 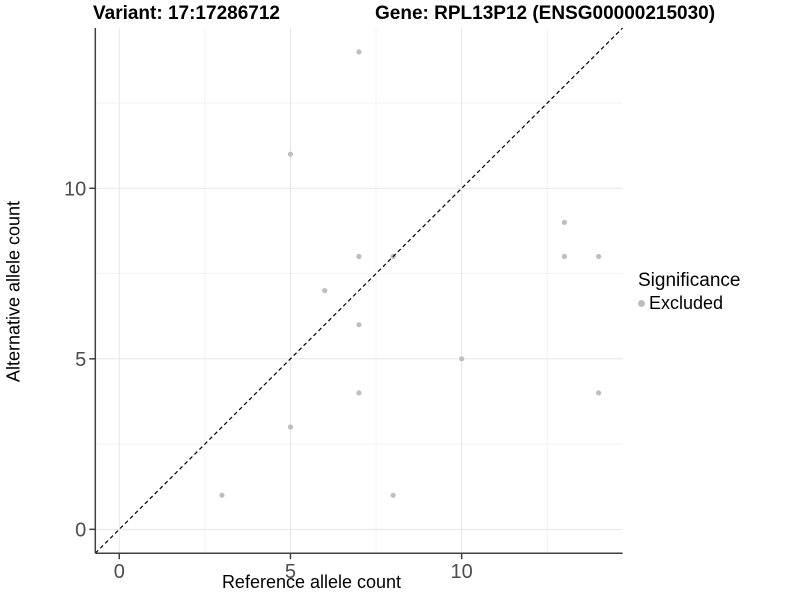 What do you see at coordinates (641, 303) in the screenshot?
I see `legend-key-dot` at bounding box center [641, 303].